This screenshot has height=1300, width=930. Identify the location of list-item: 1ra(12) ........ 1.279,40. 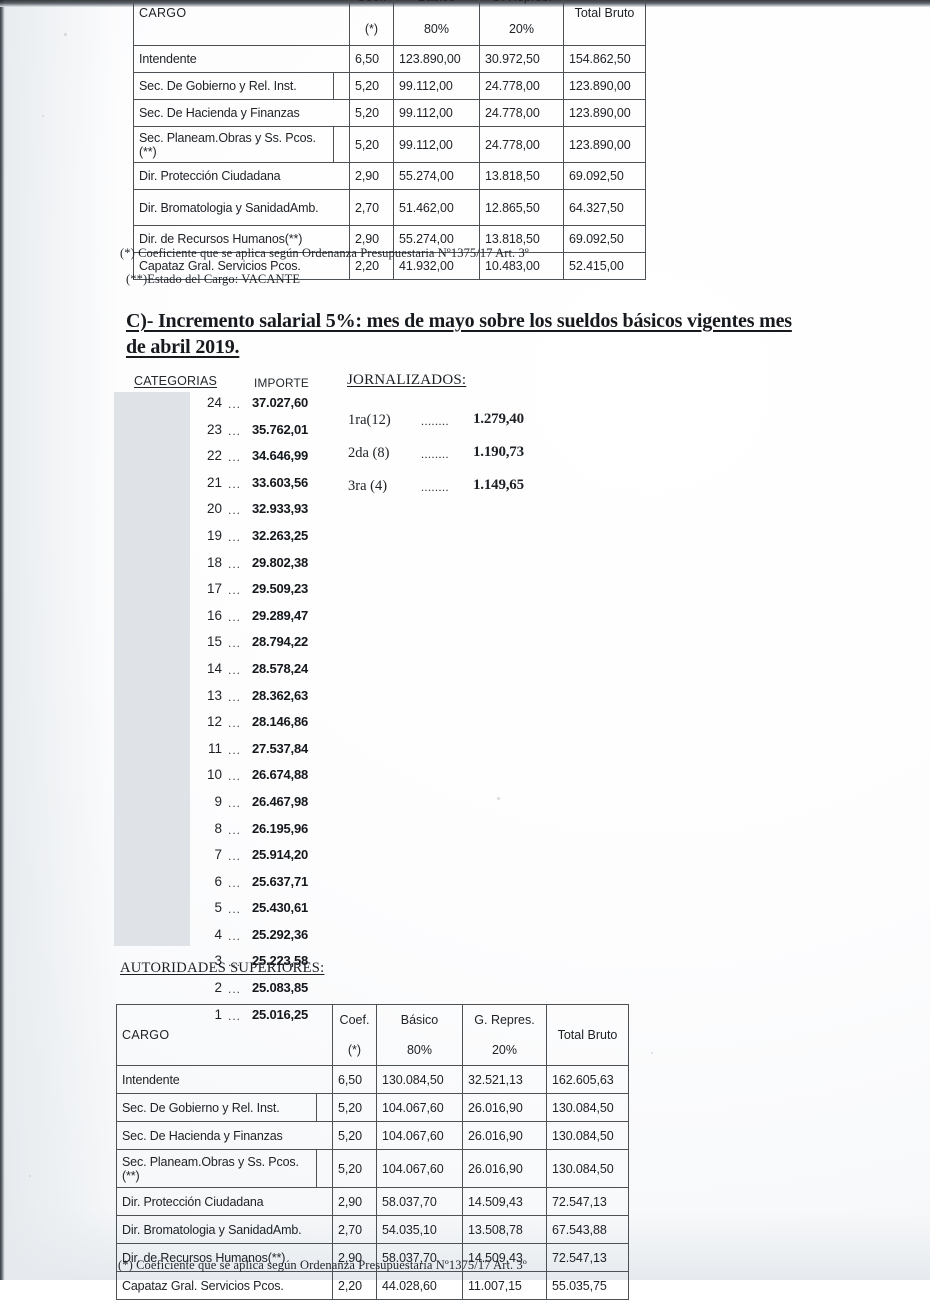
(462, 428).